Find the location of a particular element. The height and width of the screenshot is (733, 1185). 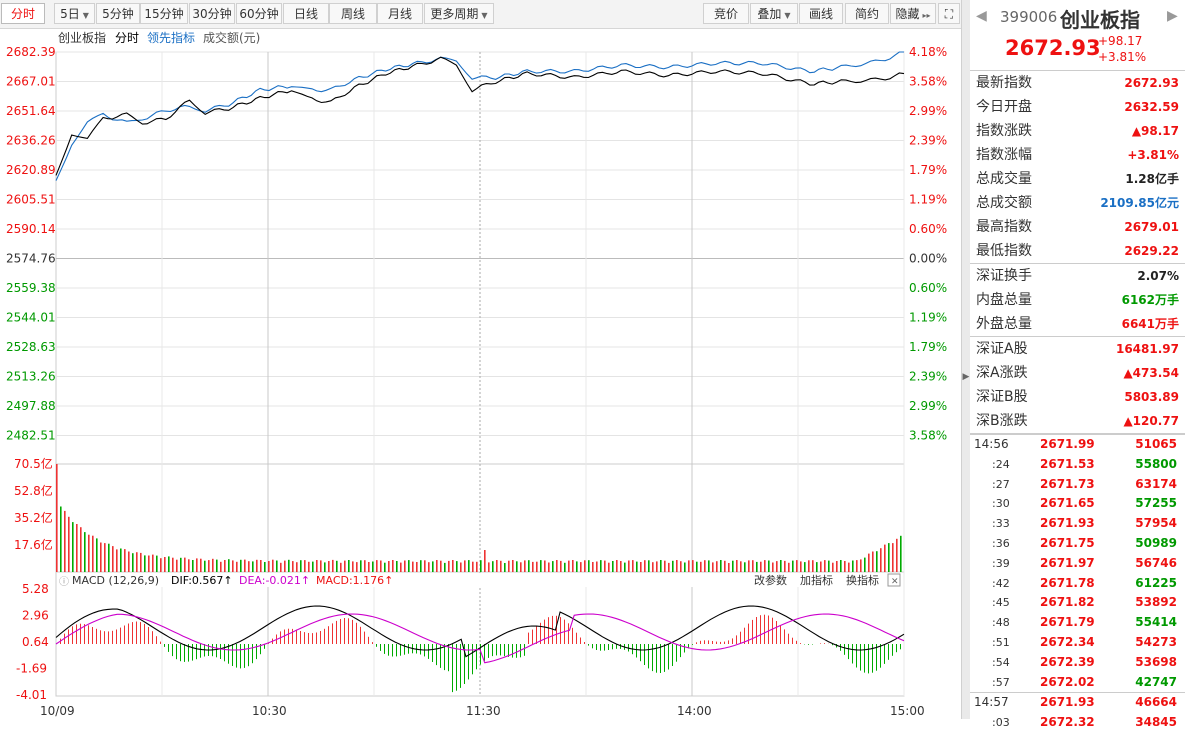

toolbar-button-left-4: 30分钟 is located at coordinates (212, 13).